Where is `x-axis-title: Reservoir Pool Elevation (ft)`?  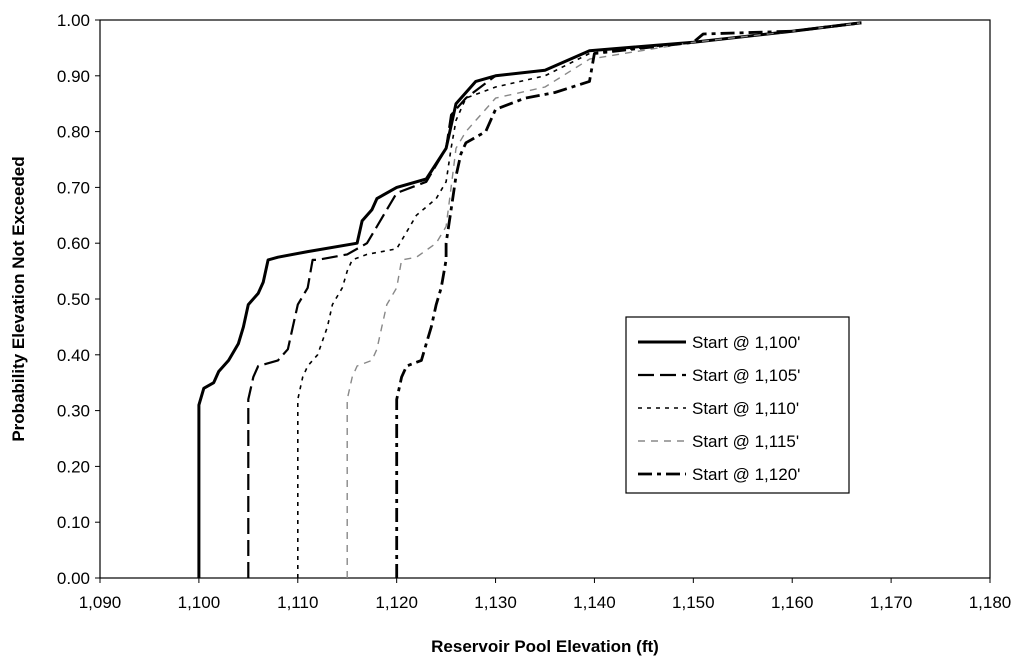
x-axis-title: Reservoir Pool Elevation (ft) is located at coordinates (545, 646).